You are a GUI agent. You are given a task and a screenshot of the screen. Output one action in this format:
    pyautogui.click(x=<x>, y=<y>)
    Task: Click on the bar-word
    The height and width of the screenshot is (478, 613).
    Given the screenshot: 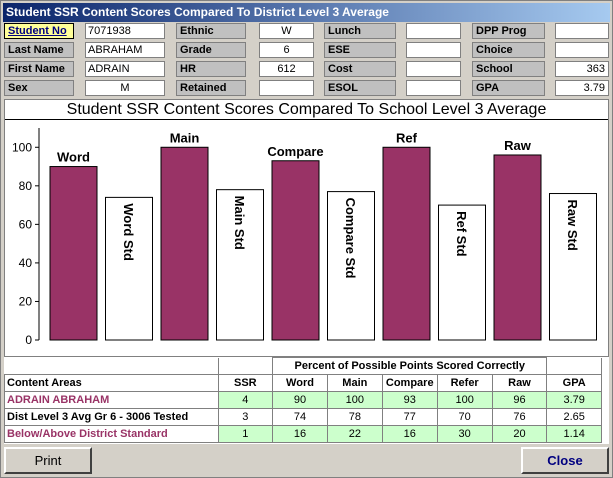 What is the action you would take?
    pyautogui.click(x=73, y=253)
    